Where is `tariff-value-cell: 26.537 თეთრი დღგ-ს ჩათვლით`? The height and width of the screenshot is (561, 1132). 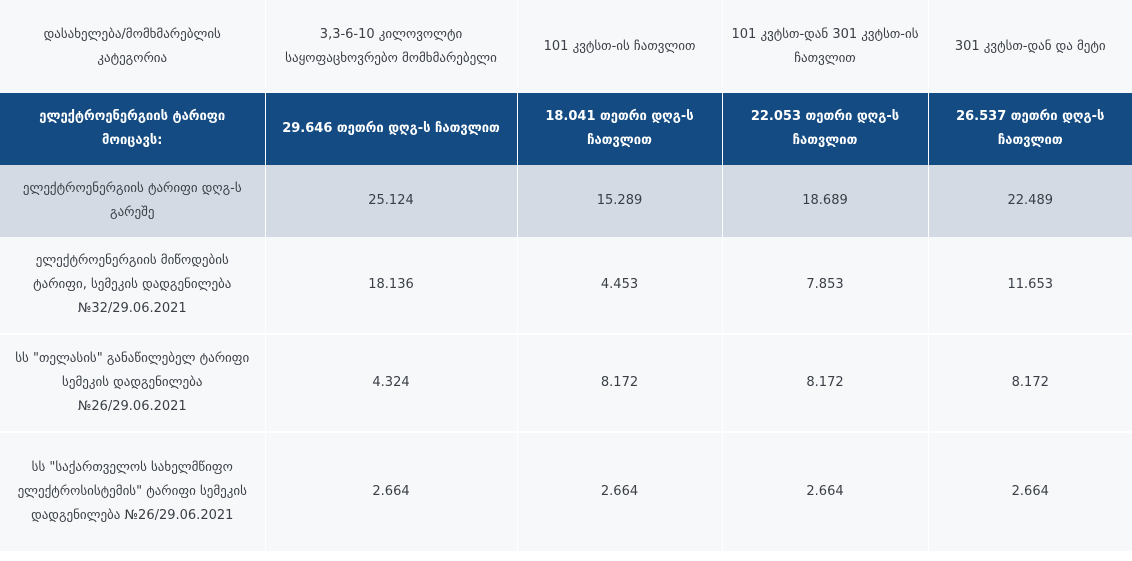
tariff-value-cell: 26.537 თეთრი დღგ-ს ჩათვლით is located at coordinates (1029, 129).